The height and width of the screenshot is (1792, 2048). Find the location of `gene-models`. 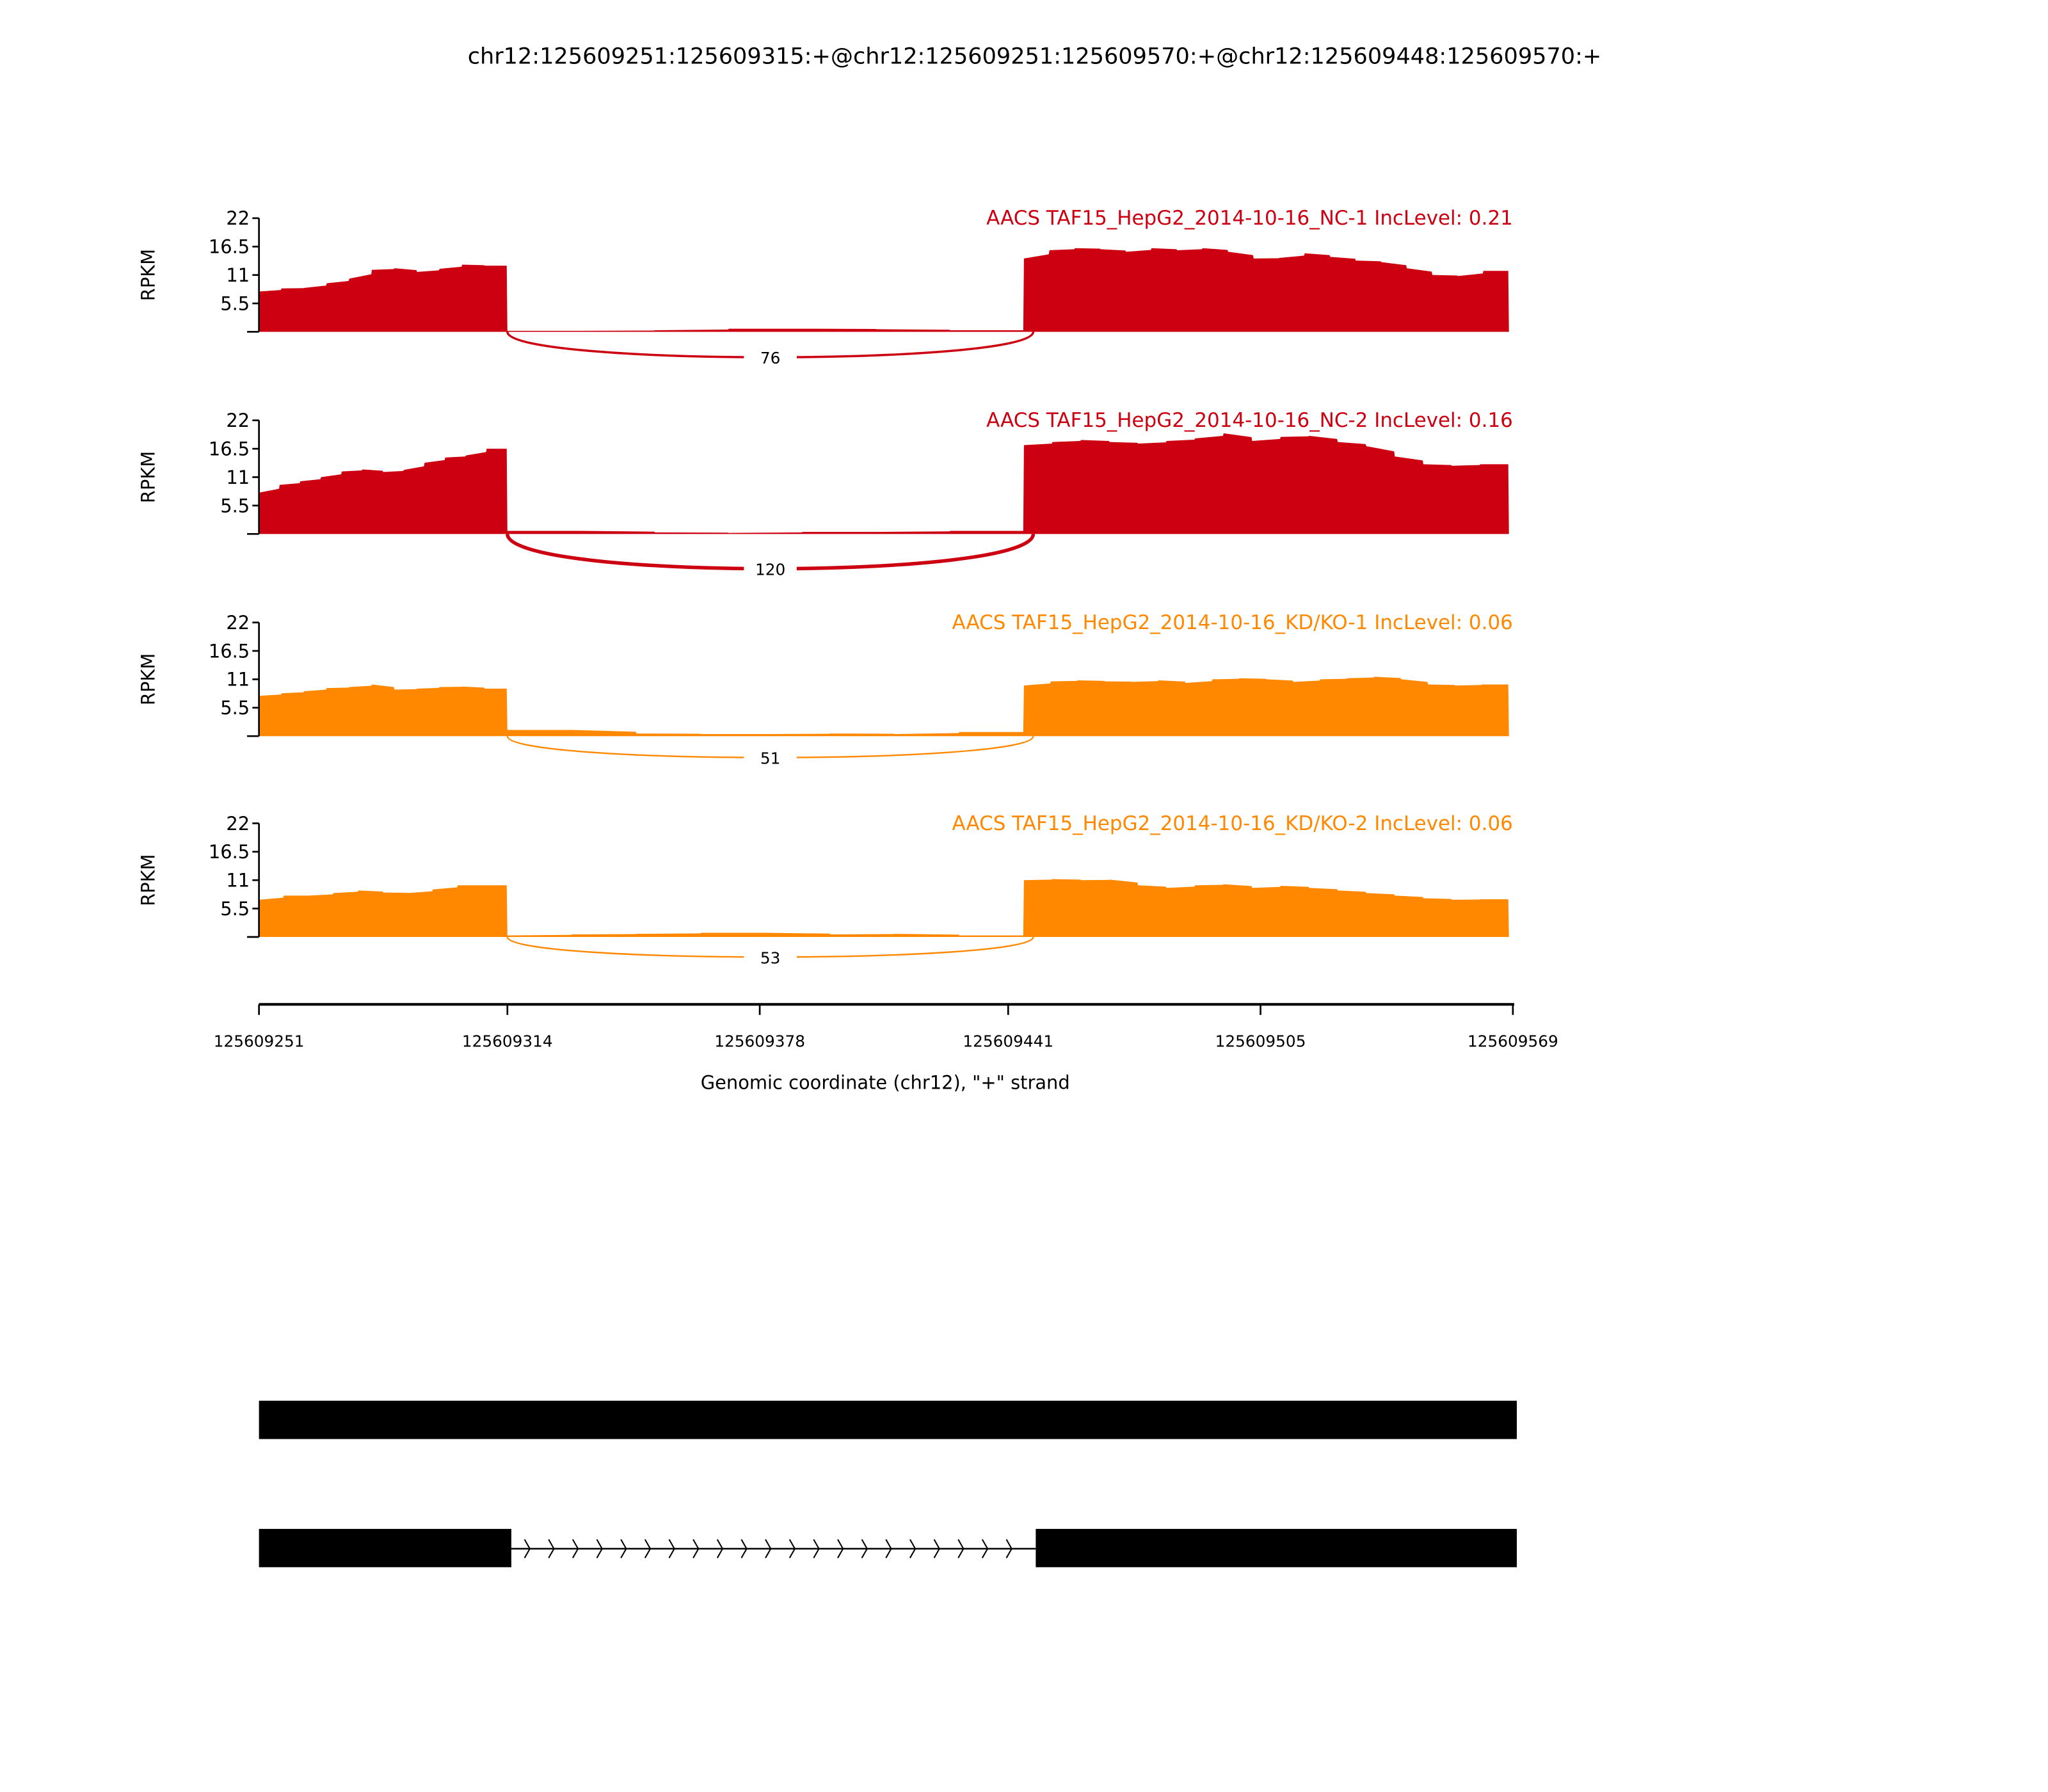

gene-models is located at coordinates (888, 1483).